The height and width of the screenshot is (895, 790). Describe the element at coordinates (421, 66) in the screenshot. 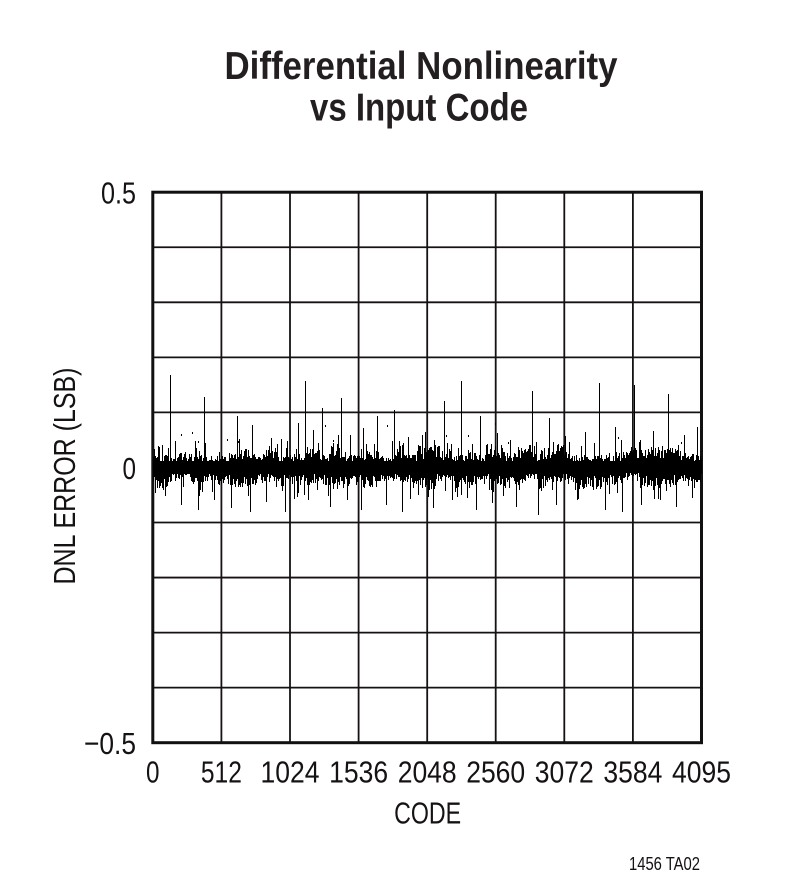

I see `svg-text: Differential Nonlinearity` at that location.